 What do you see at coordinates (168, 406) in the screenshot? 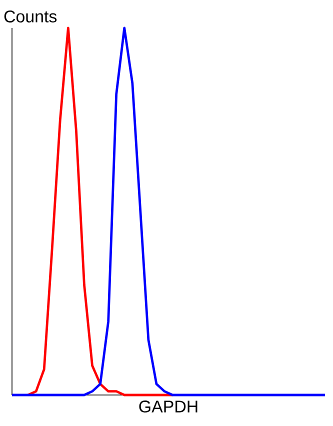
I see `x-axis-title: GAPDH` at bounding box center [168, 406].